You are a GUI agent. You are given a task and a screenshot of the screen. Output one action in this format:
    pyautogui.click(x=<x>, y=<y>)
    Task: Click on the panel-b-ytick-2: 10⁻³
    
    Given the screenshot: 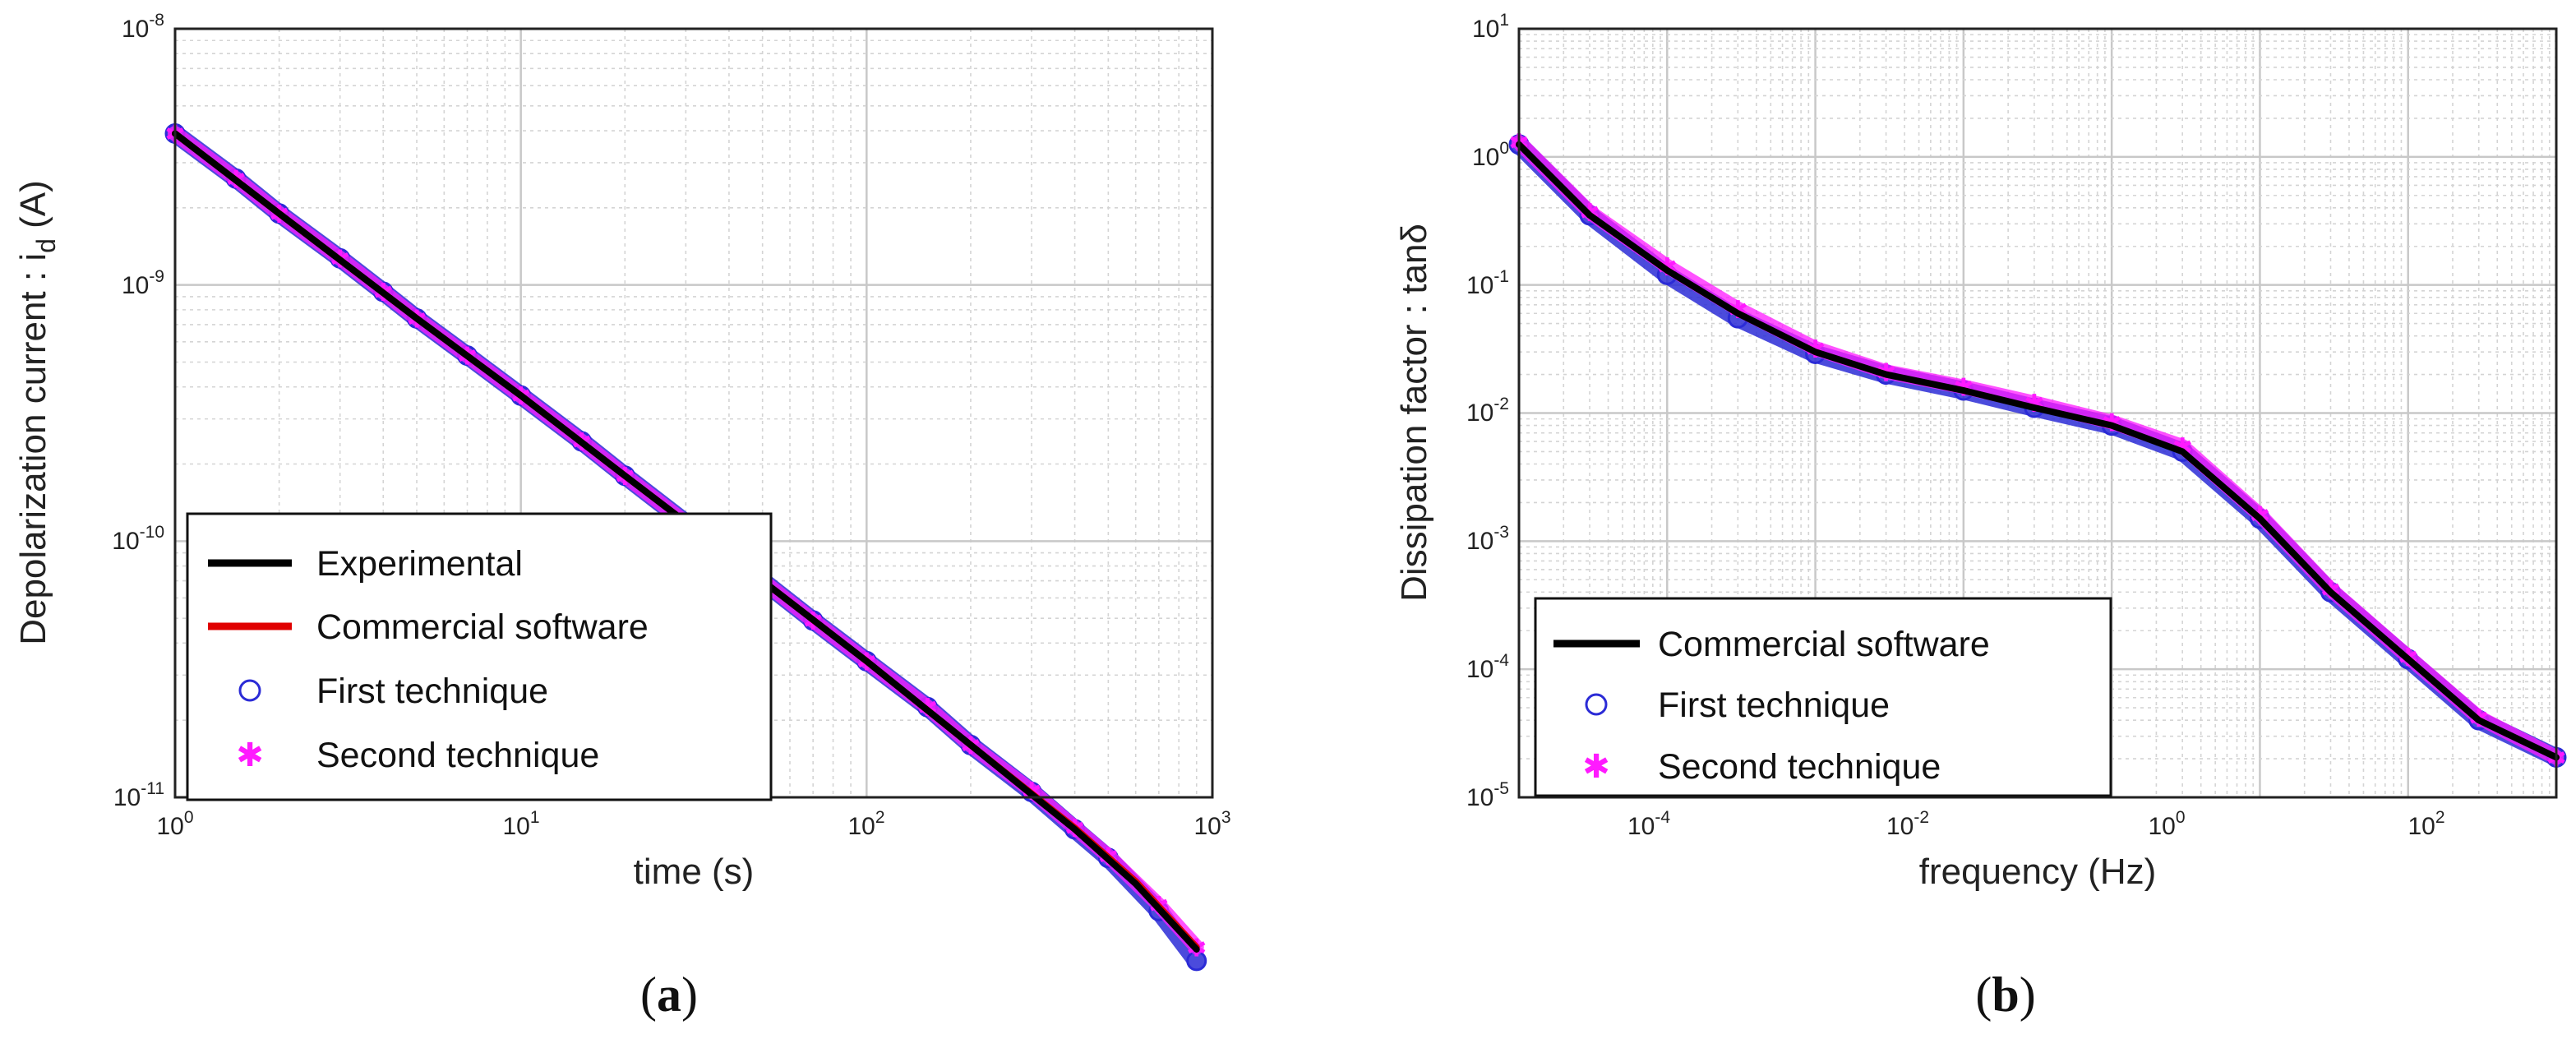 What is the action you would take?
    pyautogui.click(x=1487, y=539)
    